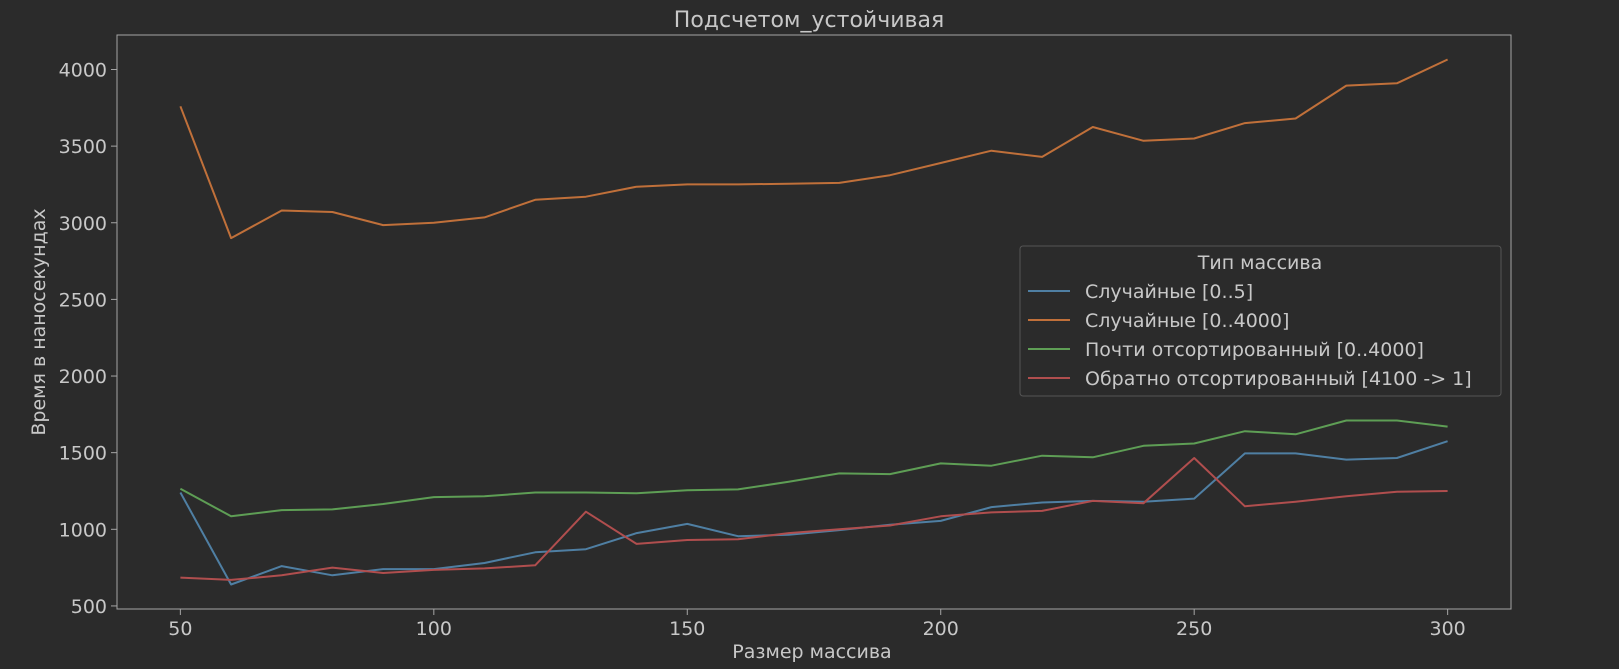 This screenshot has width=1619, height=669. Describe the element at coordinates (941, 629) in the screenshot. I see `x-tick-label: 200` at that location.